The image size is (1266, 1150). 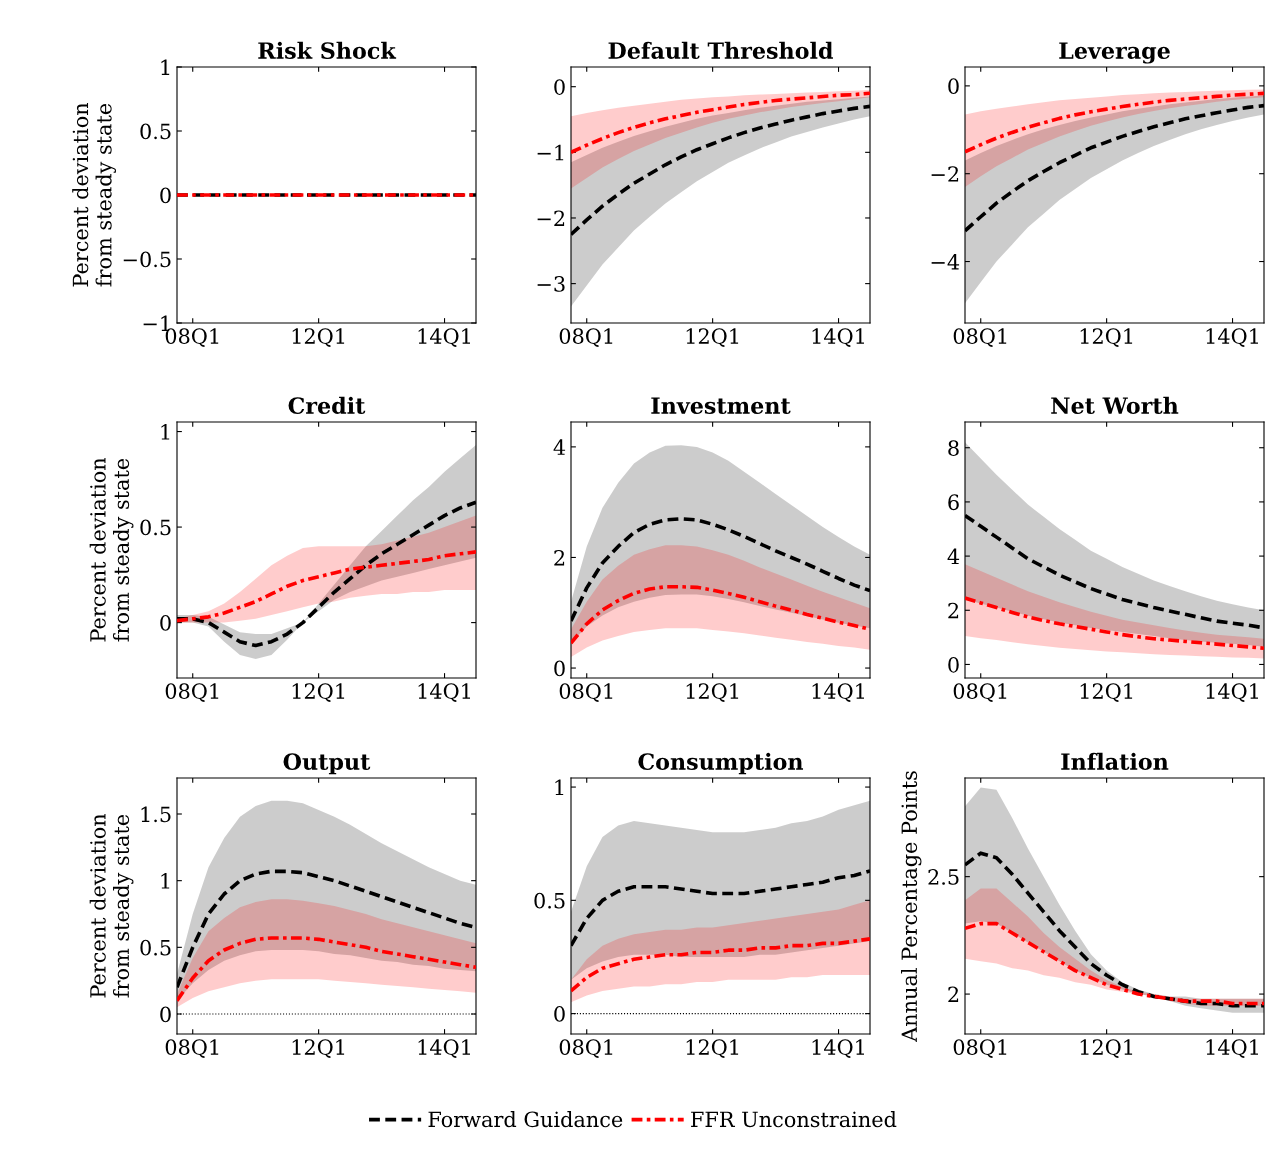 What do you see at coordinates (327, 764) in the screenshot?
I see `chart-title: Output` at bounding box center [327, 764].